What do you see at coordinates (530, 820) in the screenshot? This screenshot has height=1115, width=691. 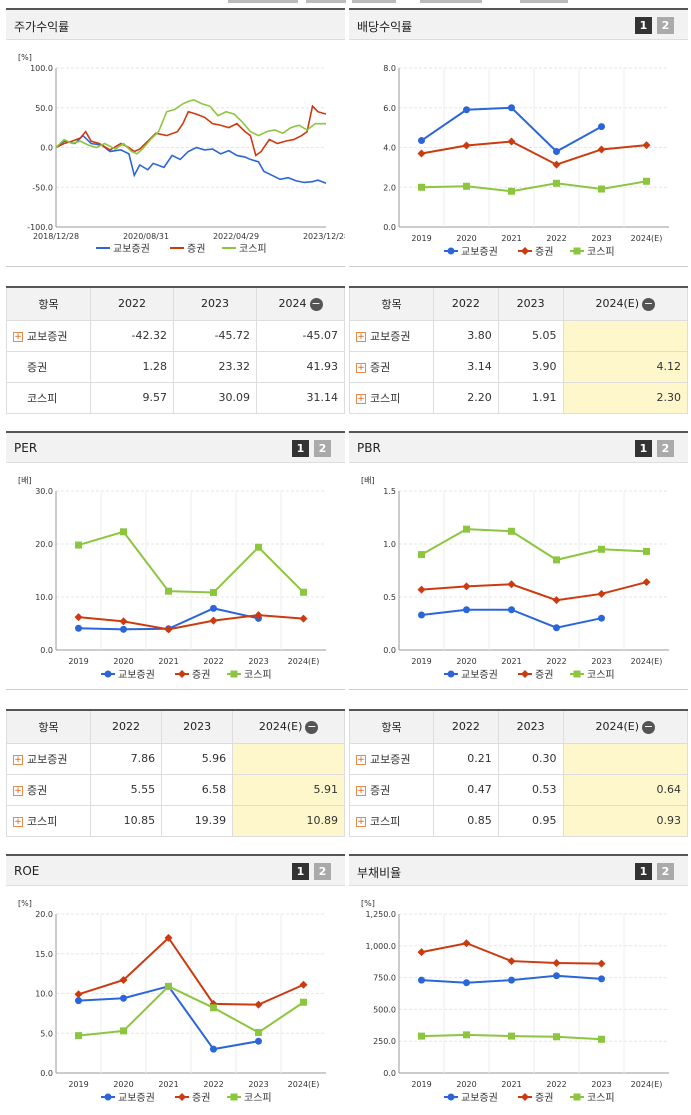 I see `table-cell: 0.95` at bounding box center [530, 820].